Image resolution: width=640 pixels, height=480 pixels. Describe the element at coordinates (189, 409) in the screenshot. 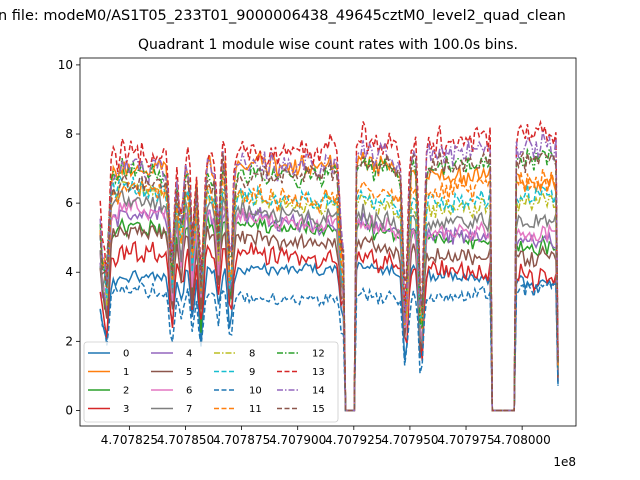

I see `legend-label: 7` at that location.